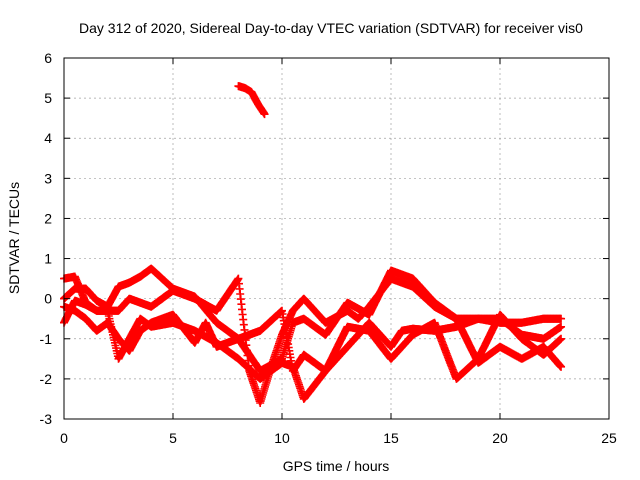 The width and height of the screenshot is (640, 480). What do you see at coordinates (282, 438) in the screenshot?
I see `x-tick-label: 10` at bounding box center [282, 438].